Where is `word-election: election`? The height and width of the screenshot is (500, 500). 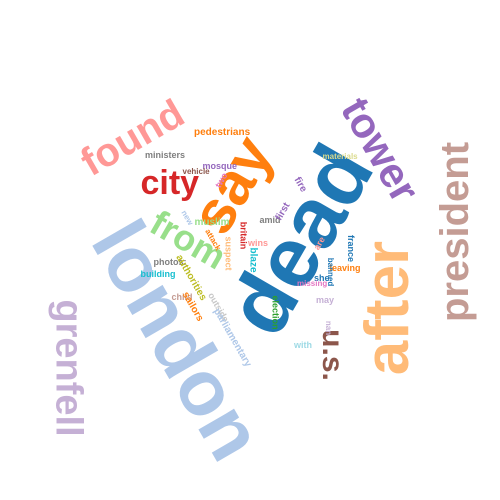 word-election: election is located at coordinates (275, 312).